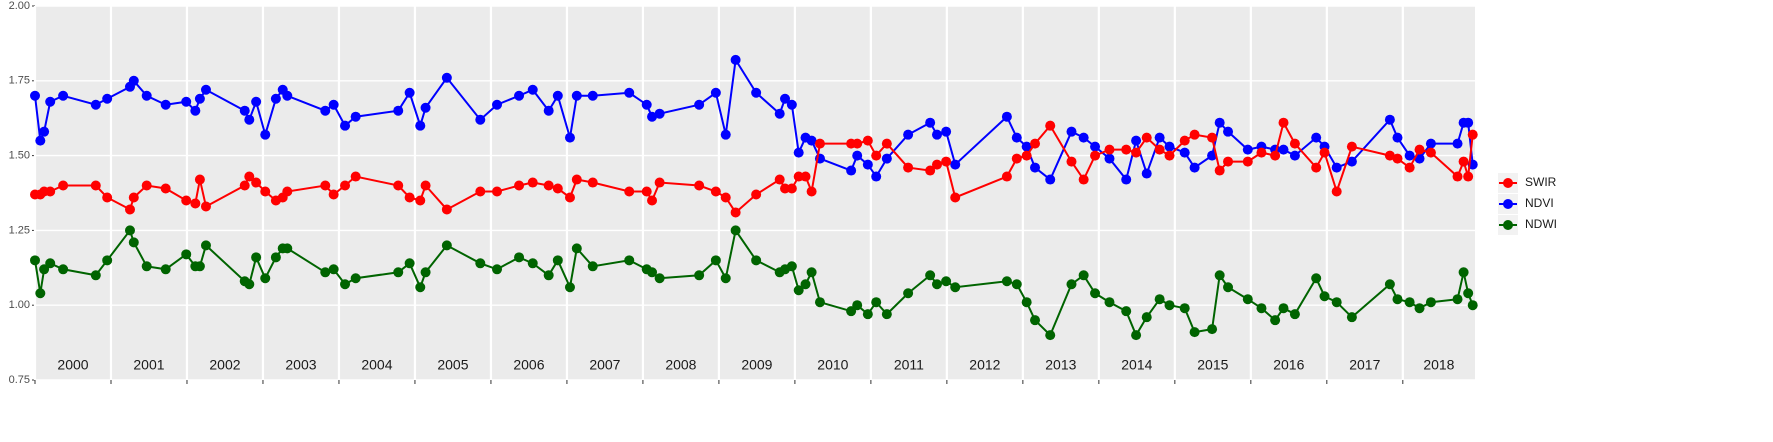 The height and width of the screenshot is (442, 1773). Describe the element at coordinates (72, 365) in the screenshot. I see `year-label: 2000` at that location.